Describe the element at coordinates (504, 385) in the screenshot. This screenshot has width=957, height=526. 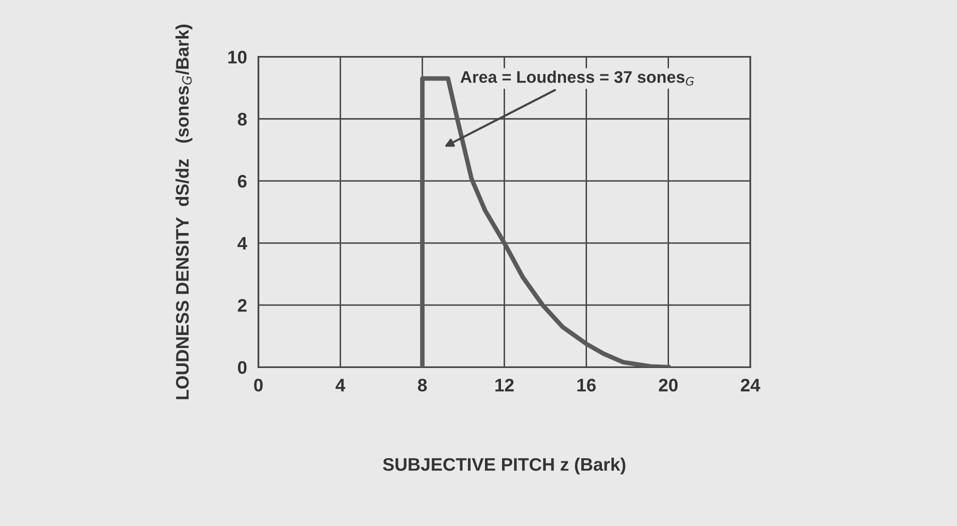
I see `x-tick-label: 12` at that location.